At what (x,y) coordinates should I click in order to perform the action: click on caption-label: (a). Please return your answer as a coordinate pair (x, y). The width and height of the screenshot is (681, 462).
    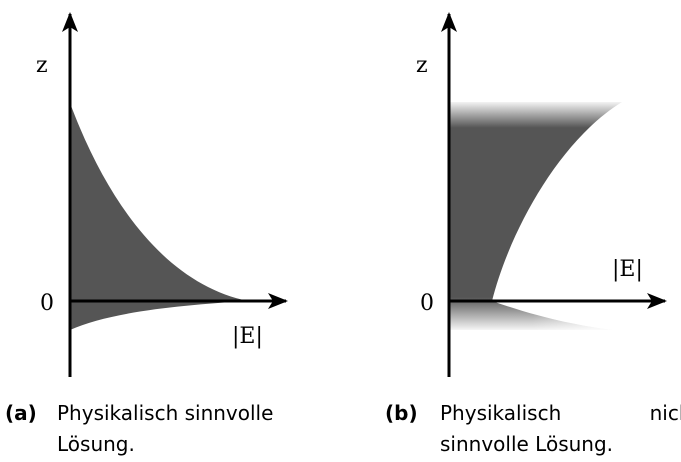
    Looking at the image, I should click on (21, 413).